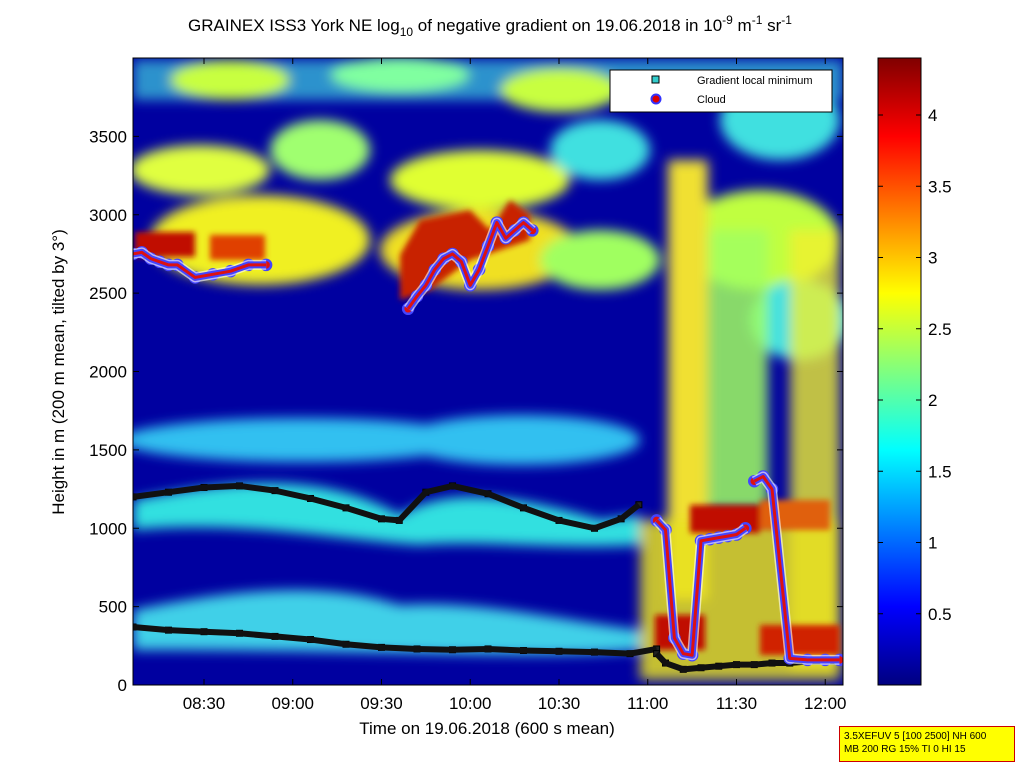 This screenshot has width=1023, height=767. I want to click on y-tick-label: 500, so click(113, 607).